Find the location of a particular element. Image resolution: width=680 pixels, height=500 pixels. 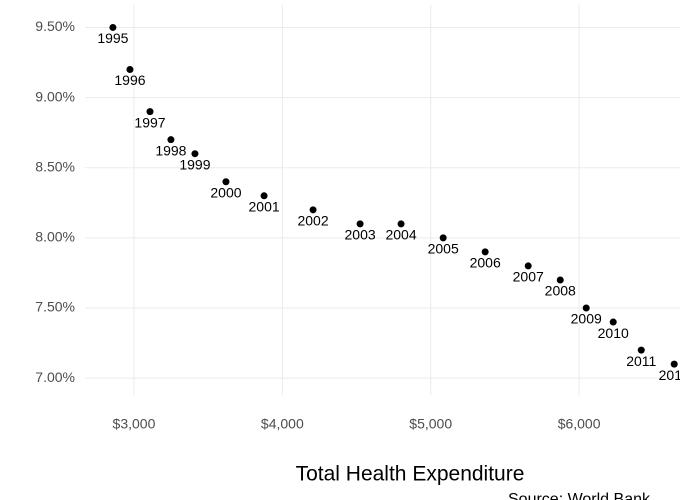

point-label: 2009 is located at coordinates (586, 319).